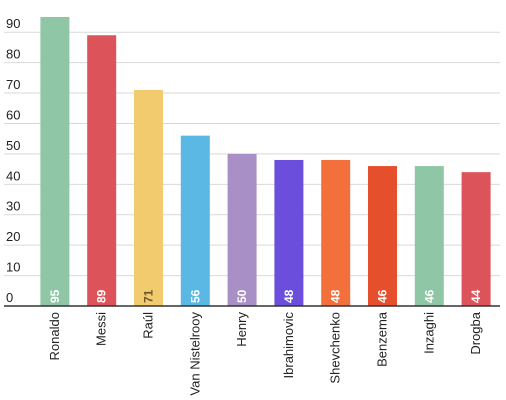 This screenshot has height=400, width=506. What do you see at coordinates (429, 236) in the screenshot?
I see `bar-inzaghi` at bounding box center [429, 236].